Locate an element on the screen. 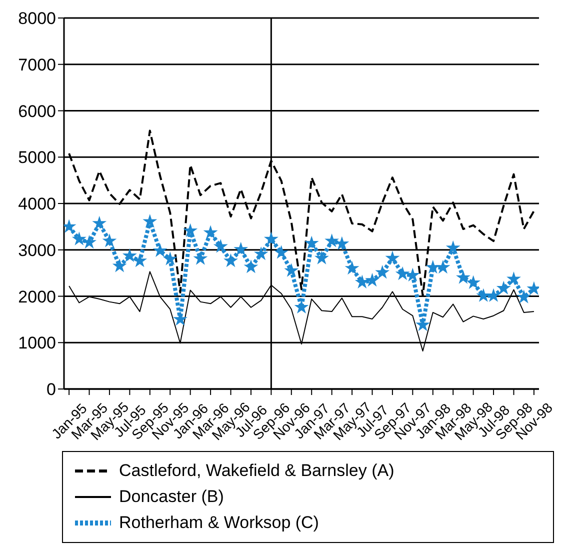  y-tick-label: 1000 is located at coordinates (37, 343).